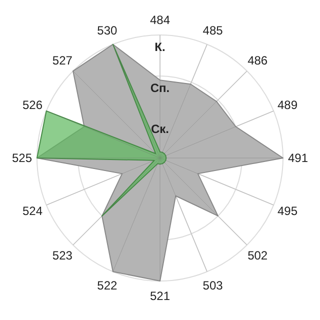  I want to click on y-tick-label: Сп., so click(160, 88).